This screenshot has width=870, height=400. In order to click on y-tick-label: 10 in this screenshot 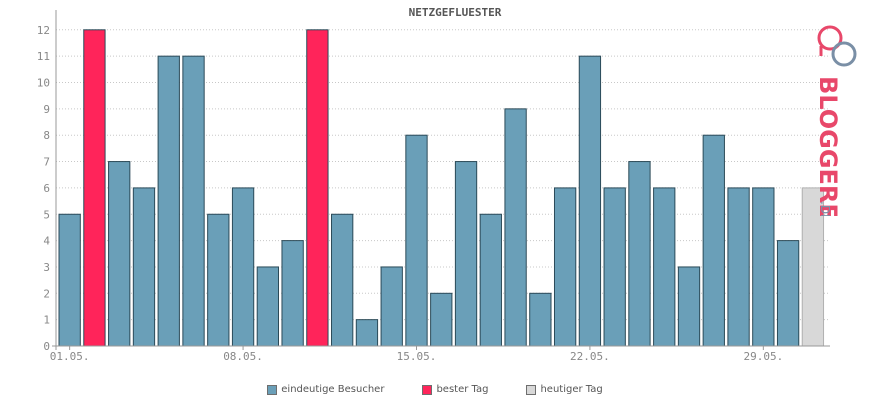, I will do `click(43, 83)`.